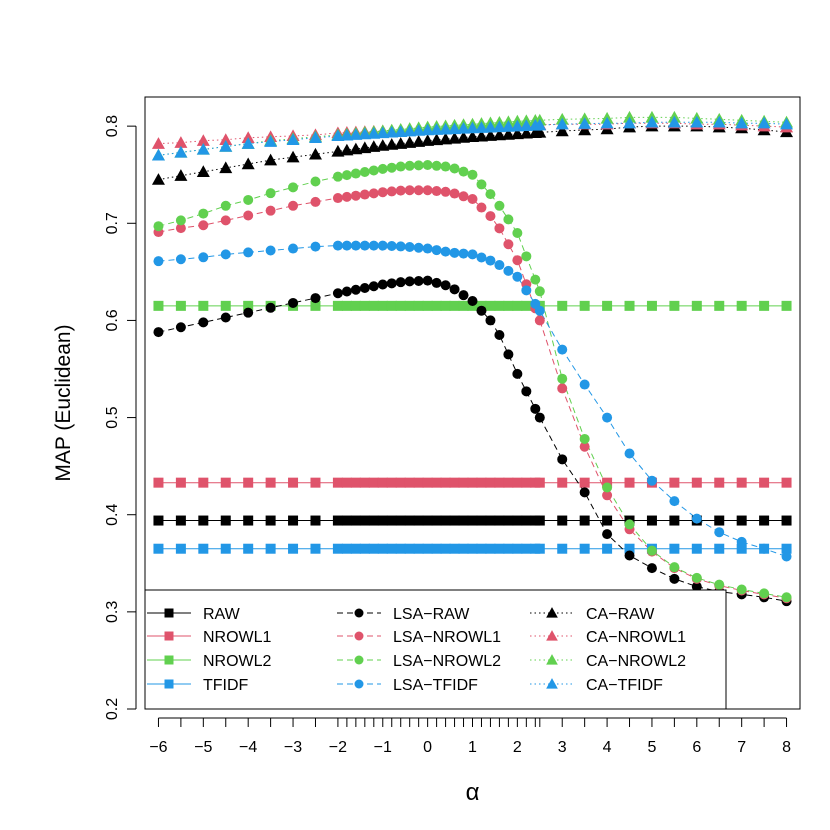  Describe the element at coordinates (447, 661) in the screenshot. I see `legend-label: LSA−NROWL2` at that location.